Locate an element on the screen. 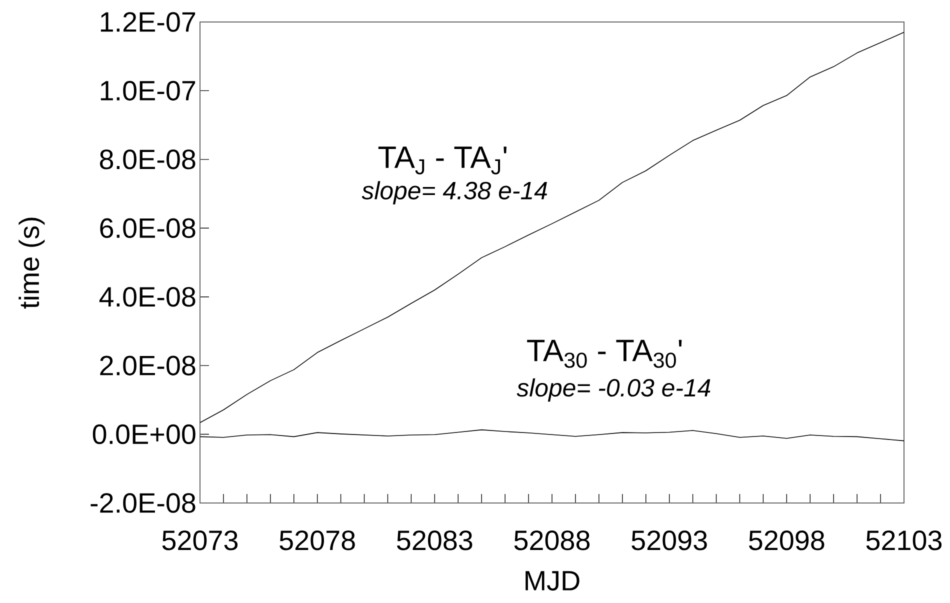 The width and height of the screenshot is (950, 603). annotation: TA$_{J}$ - TA$_{J}$' is located at coordinates (442, 160).